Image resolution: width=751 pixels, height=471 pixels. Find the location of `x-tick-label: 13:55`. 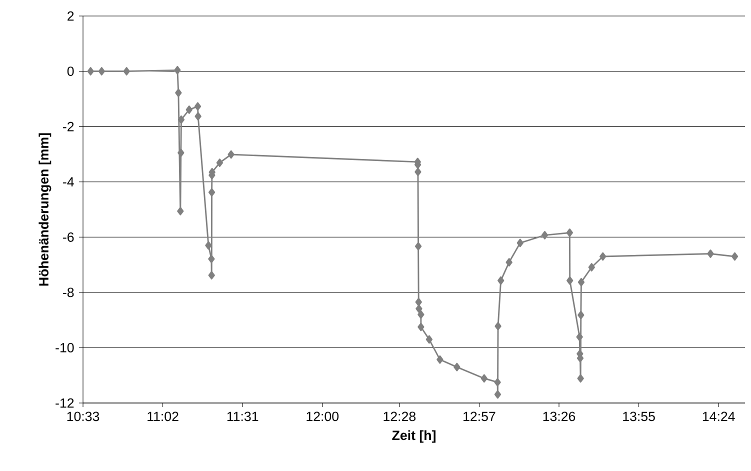

x-tick-label: 13:55 is located at coordinates (639, 417).